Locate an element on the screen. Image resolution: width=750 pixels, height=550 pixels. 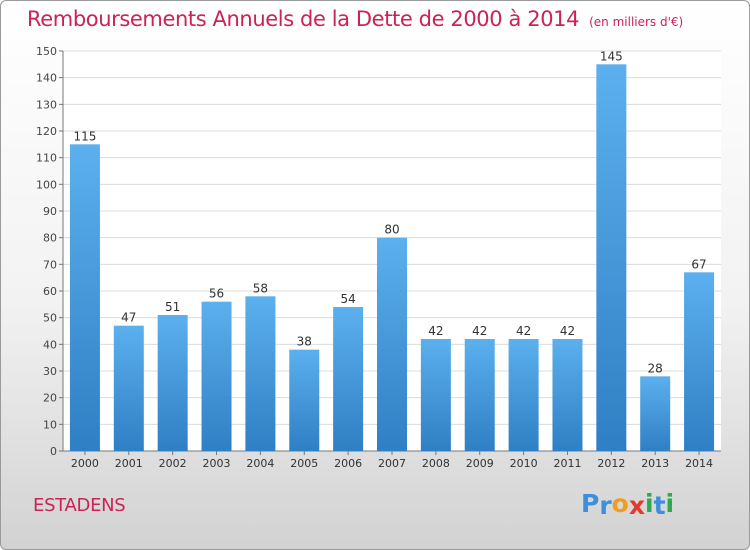
data-label: 47 is located at coordinates (128, 318).